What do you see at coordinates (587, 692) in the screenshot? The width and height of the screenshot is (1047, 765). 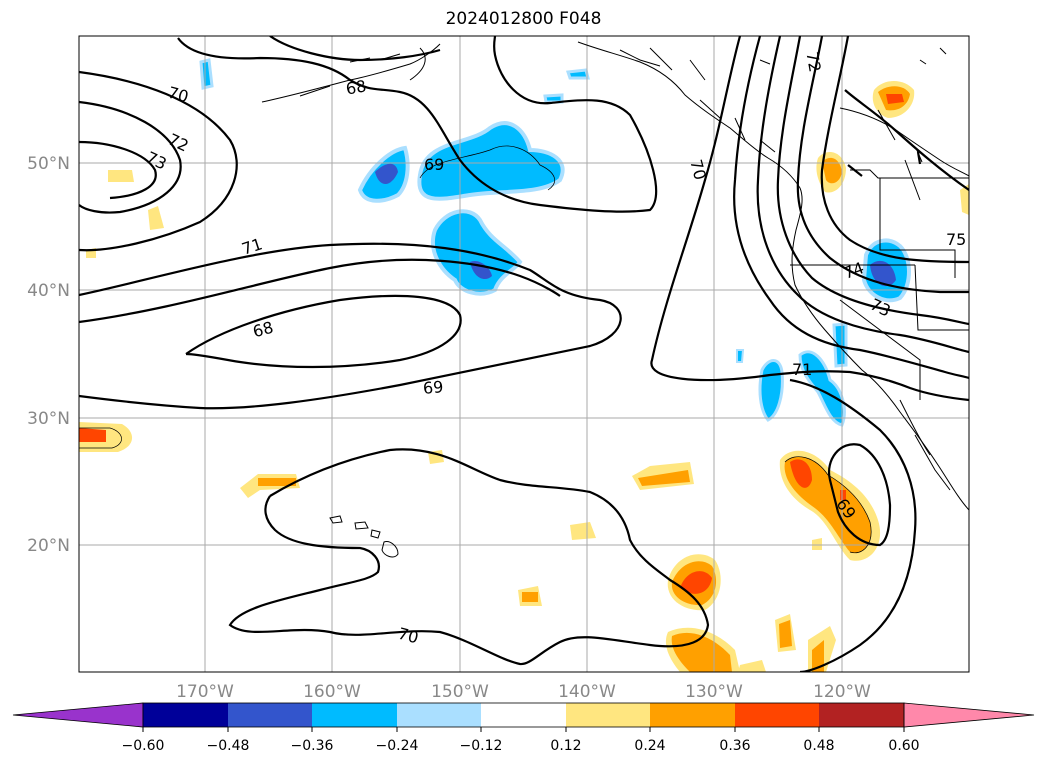 I see `lon-tick-label: 140°W` at bounding box center [587, 692].